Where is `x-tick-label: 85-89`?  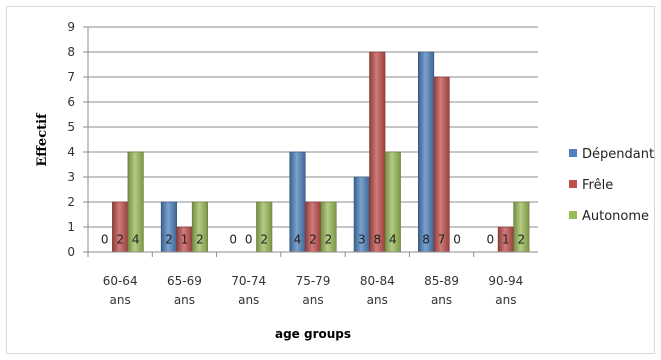 x-tick-label: 85-89 is located at coordinates (441, 281).